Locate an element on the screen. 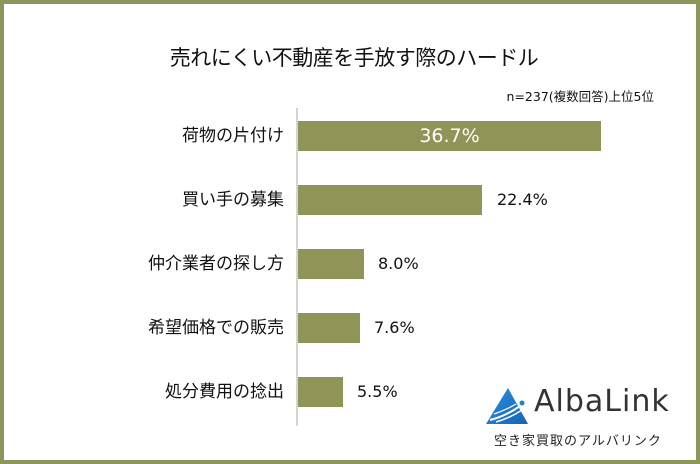  value-label: 36.7% is located at coordinates (449, 136).